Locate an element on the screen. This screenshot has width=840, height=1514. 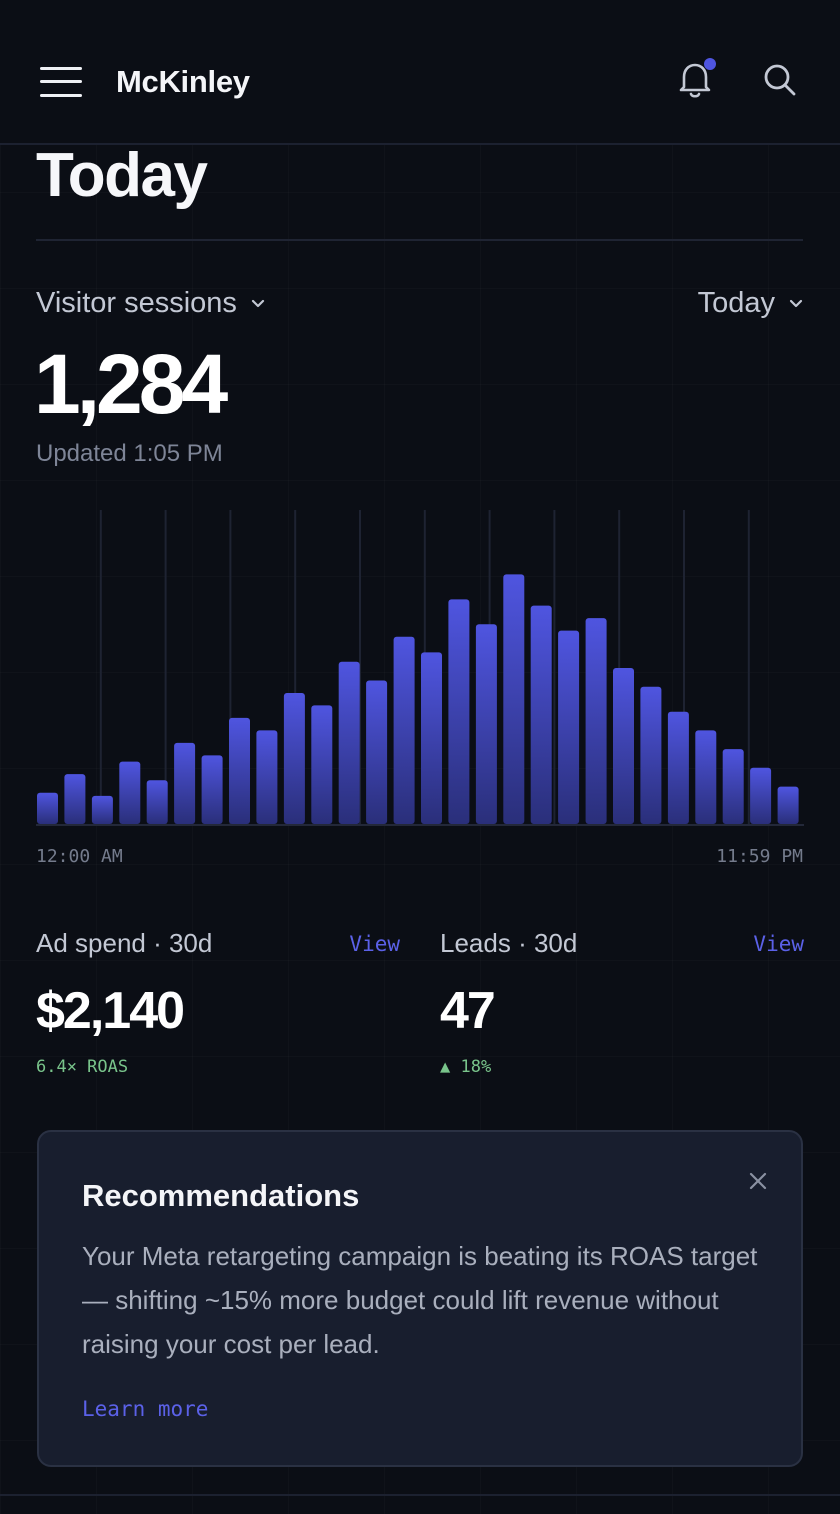
notifications-bell-icon is located at coordinates (696, 79).